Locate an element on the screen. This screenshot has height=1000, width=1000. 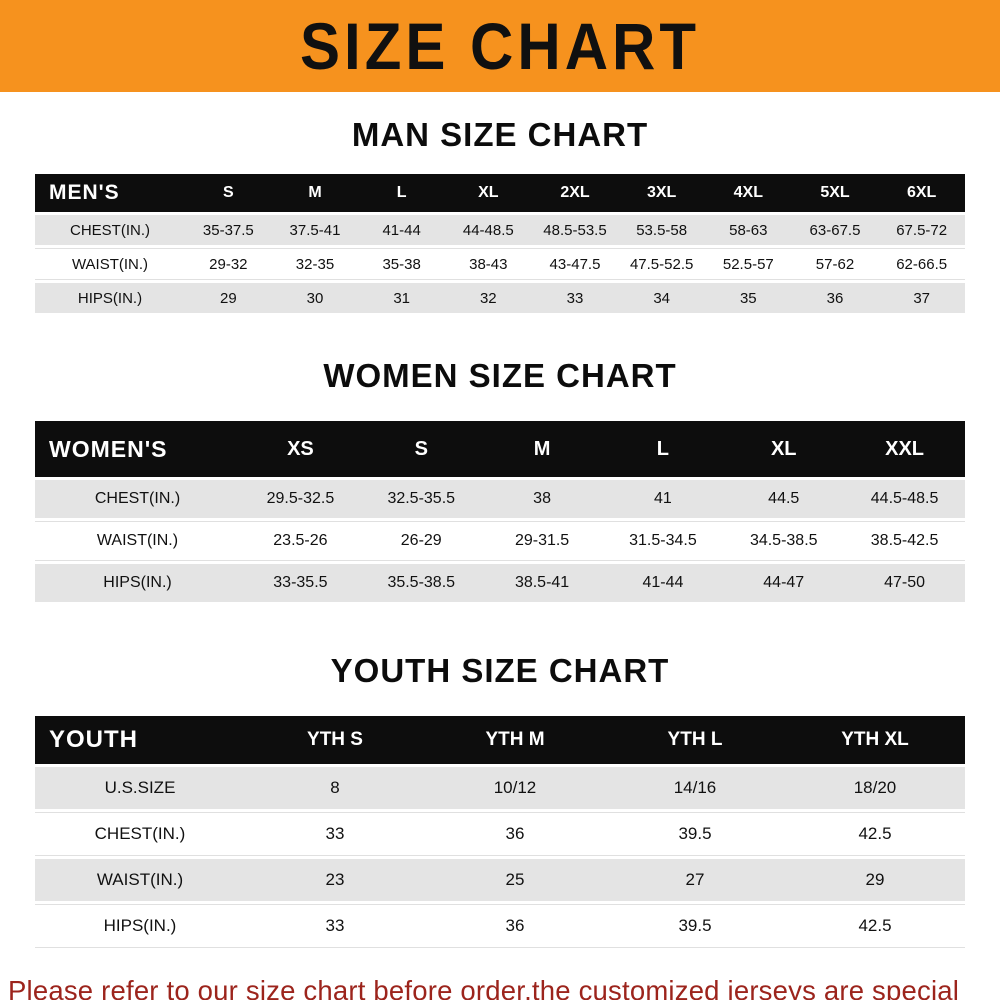
col-header: 6XL is located at coordinates (921, 192).